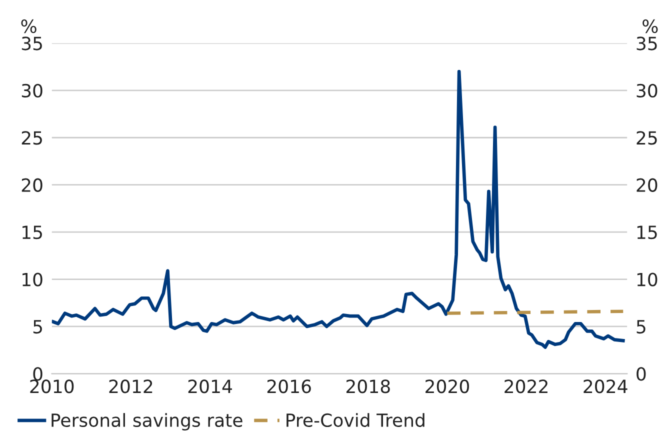 This screenshot has height=432, width=665. Describe the element at coordinates (447, 387) in the screenshot. I see `x-tick-label: 2020` at that location.